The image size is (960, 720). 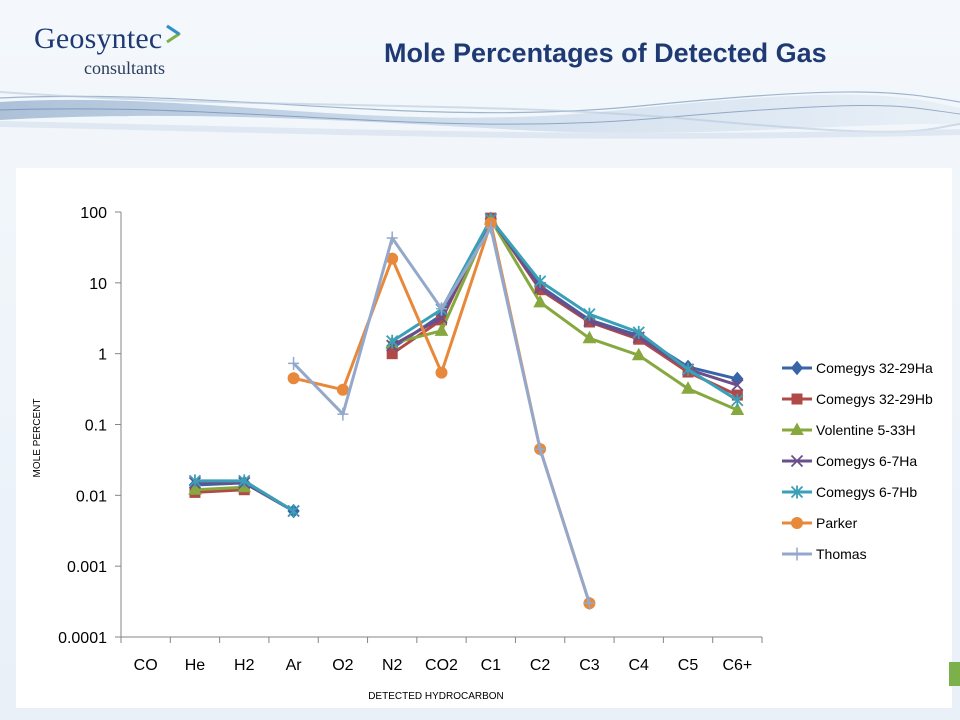 I want to click on legend-entry: Comegys 6-7Ha, so click(x=849, y=461).